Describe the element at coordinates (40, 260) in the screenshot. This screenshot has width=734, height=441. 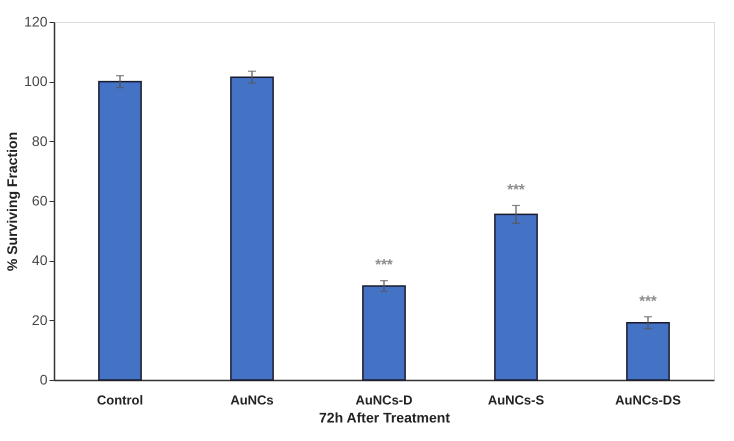
I see `y-tick-label: 40` at that location.